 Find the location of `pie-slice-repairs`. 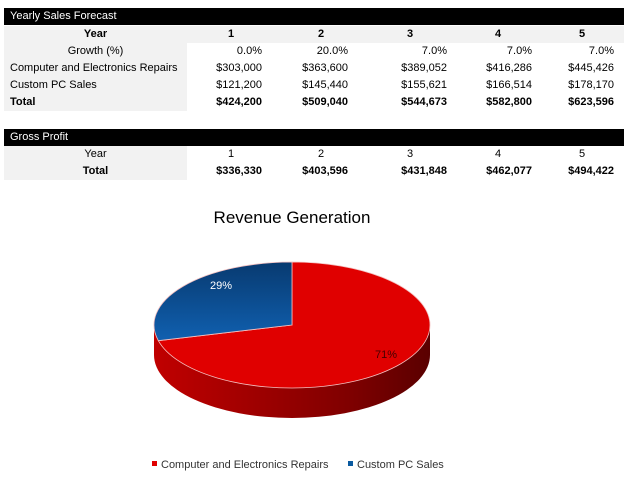

pie-slice-repairs is located at coordinates (294, 325).